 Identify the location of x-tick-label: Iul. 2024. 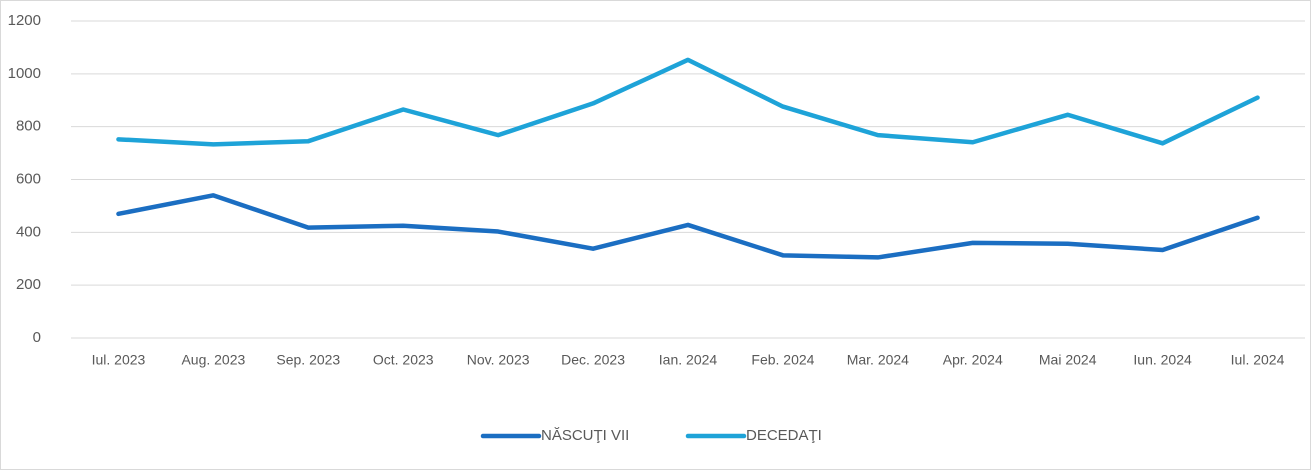
(1258, 360).